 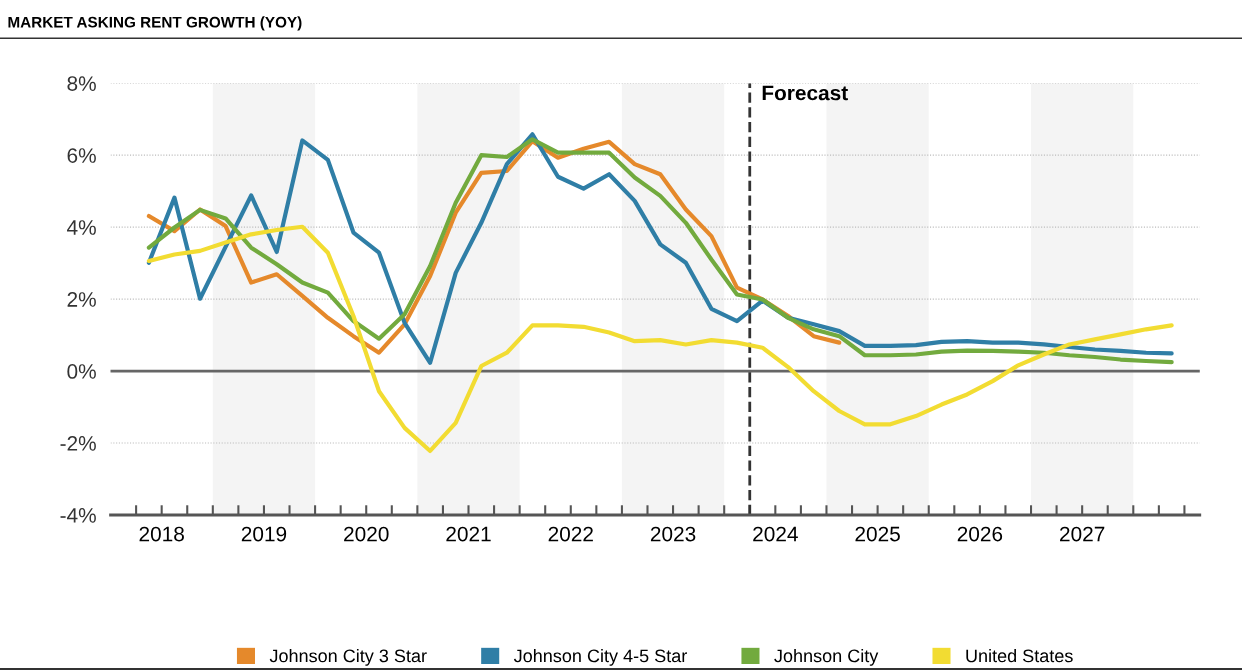 What do you see at coordinates (673, 534) in the screenshot?
I see `x-tick-label: 2023` at bounding box center [673, 534].